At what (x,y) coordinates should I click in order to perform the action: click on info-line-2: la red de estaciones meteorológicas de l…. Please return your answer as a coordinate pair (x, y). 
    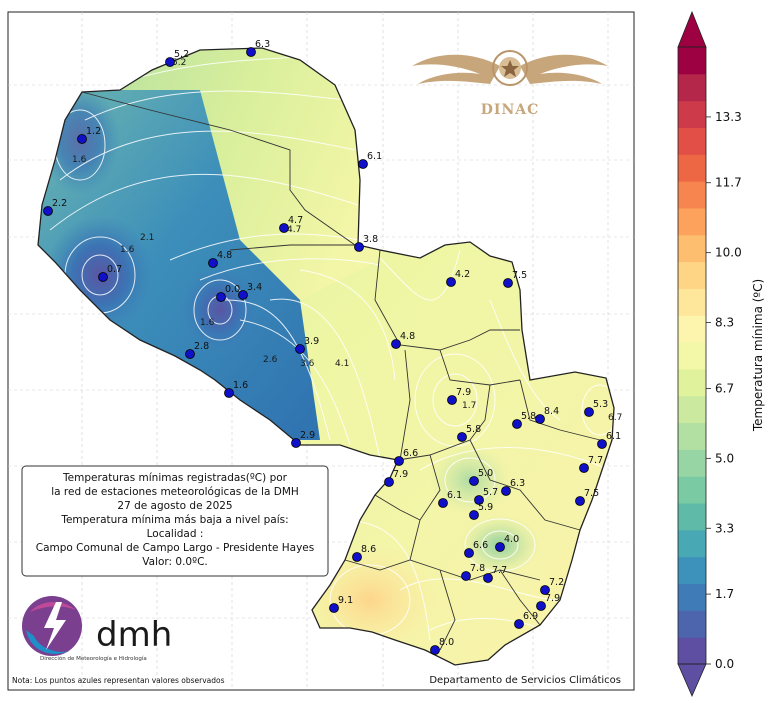
    Looking at the image, I should click on (175, 492).